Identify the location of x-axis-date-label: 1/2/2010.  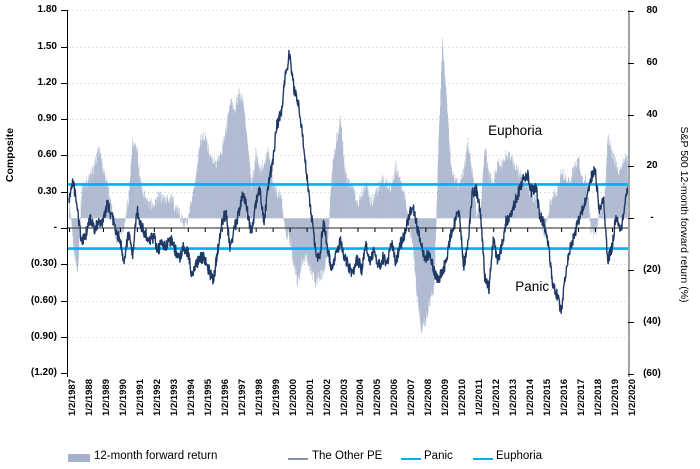
(463, 397).